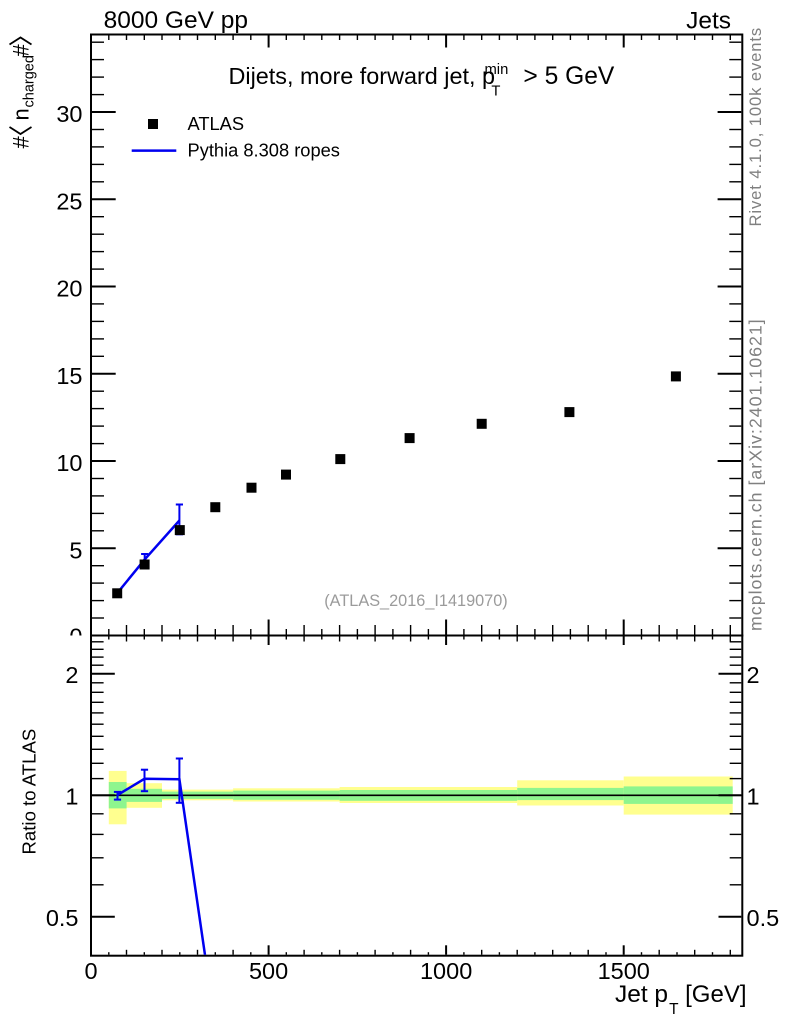 The height and width of the screenshot is (1024, 786). Describe the element at coordinates (21, 114) in the screenshot. I see `svg-text: n` at that location.